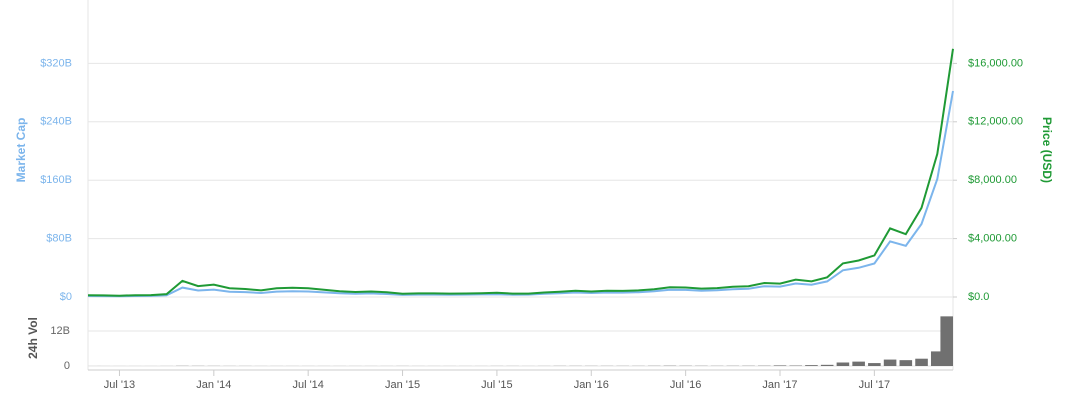  Describe the element at coordinates (779, 385) in the screenshot. I see `x-tick-label: Jan '17` at that location.